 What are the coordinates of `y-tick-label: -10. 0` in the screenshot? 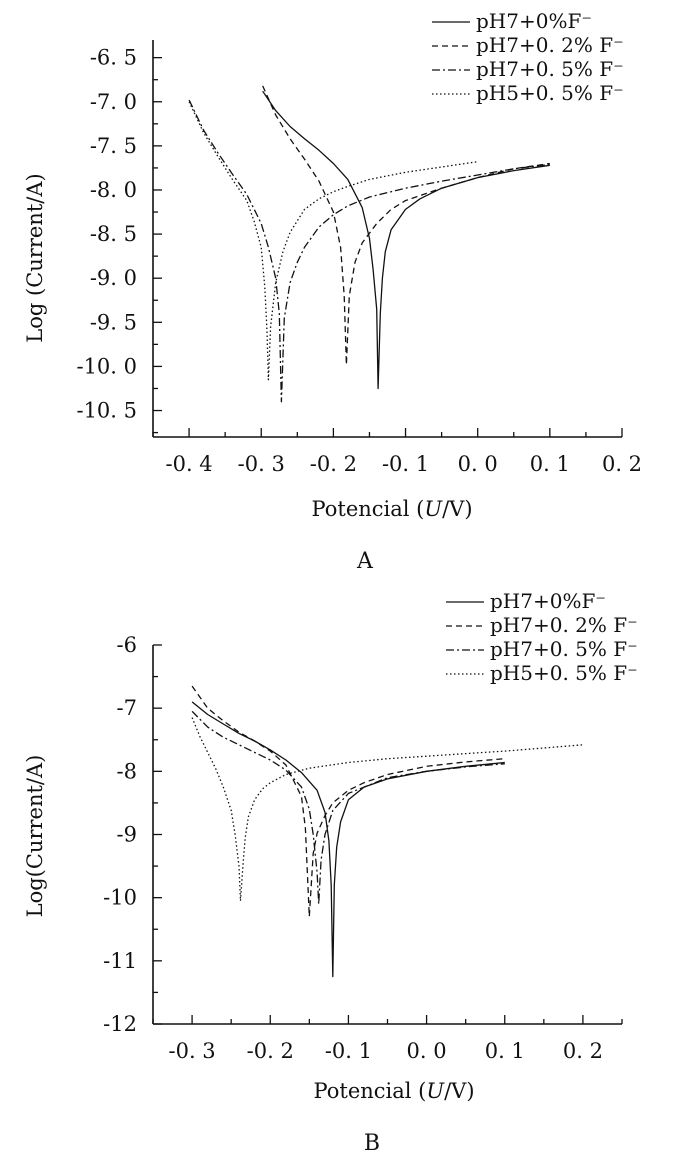 It's located at (106, 366).